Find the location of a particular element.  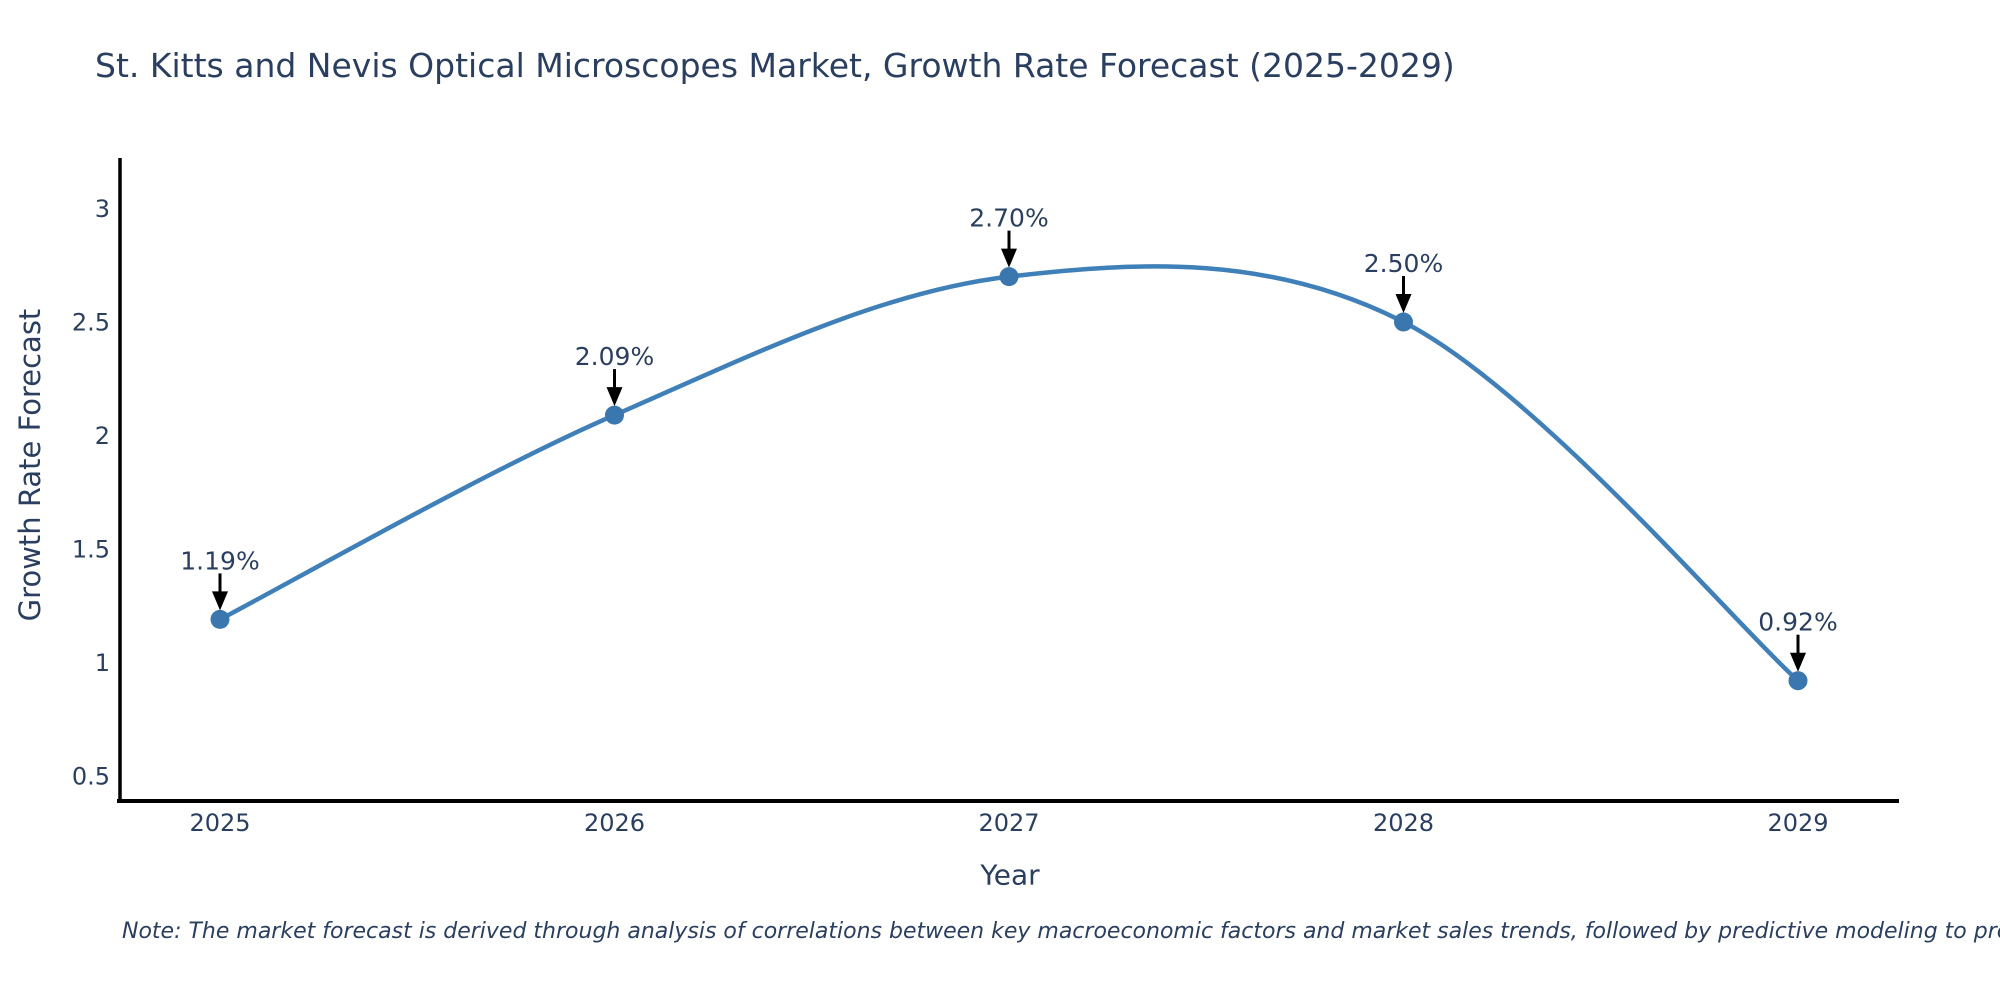

point-label: 2.50% is located at coordinates (1403, 263).